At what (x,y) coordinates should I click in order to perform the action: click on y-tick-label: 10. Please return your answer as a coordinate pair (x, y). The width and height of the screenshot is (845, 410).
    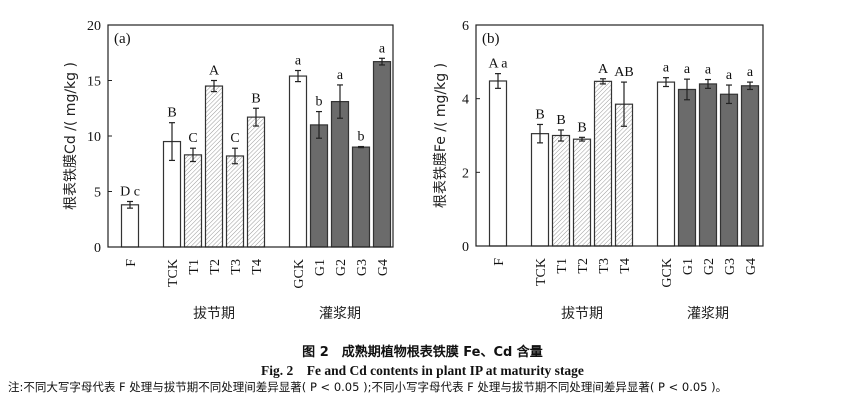
    Looking at the image, I should click on (94, 137).